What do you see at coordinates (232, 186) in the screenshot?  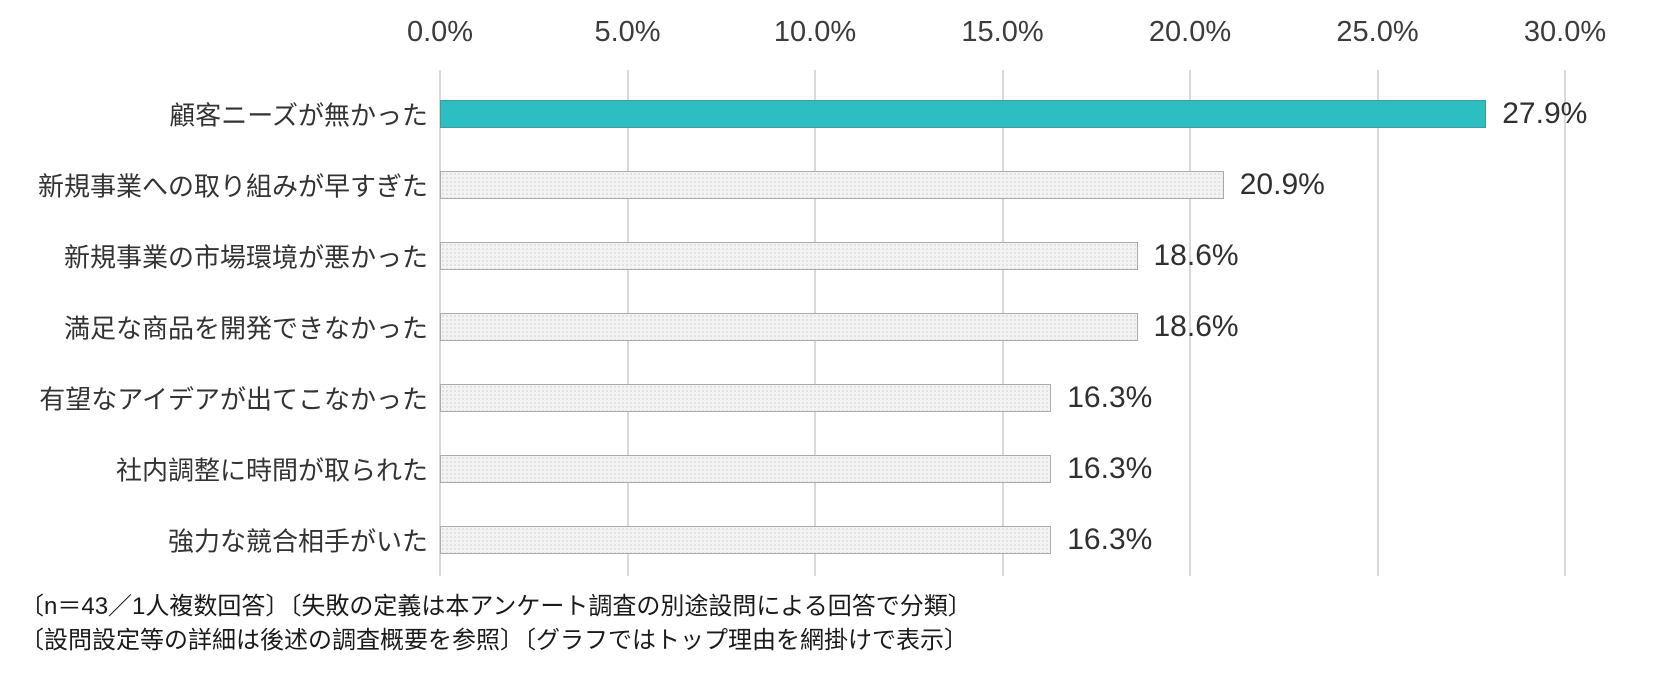 I see `category-label: 新規事業への取り組みが早すぎた` at bounding box center [232, 186].